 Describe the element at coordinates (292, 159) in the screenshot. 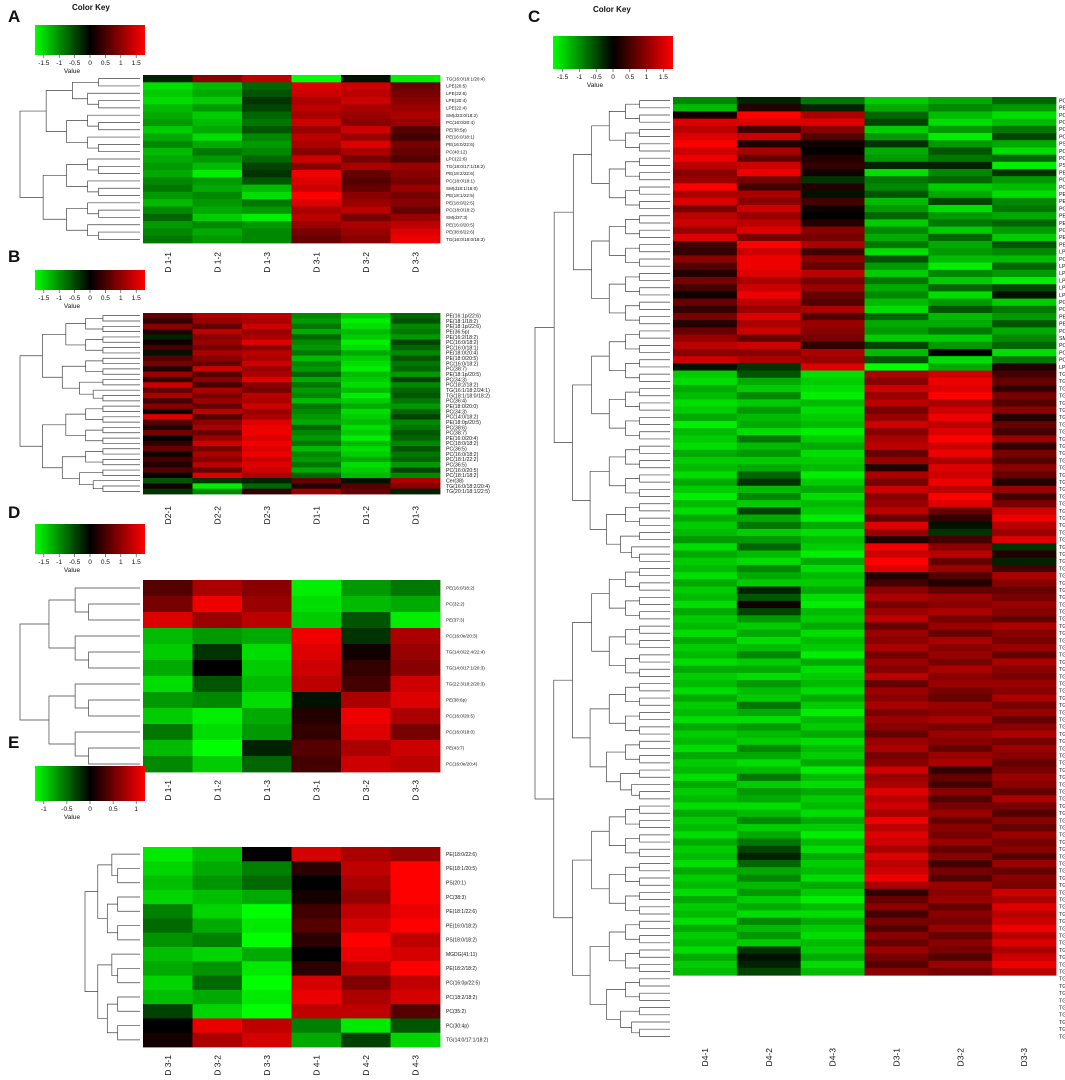

I see `heatmap-cells` at that location.